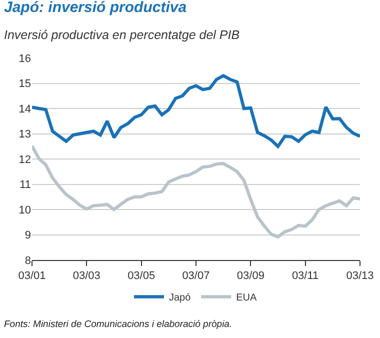 The image size is (380, 338). Describe the element at coordinates (27, 260) in the screenshot. I see `y-tick-label: 8` at that location.